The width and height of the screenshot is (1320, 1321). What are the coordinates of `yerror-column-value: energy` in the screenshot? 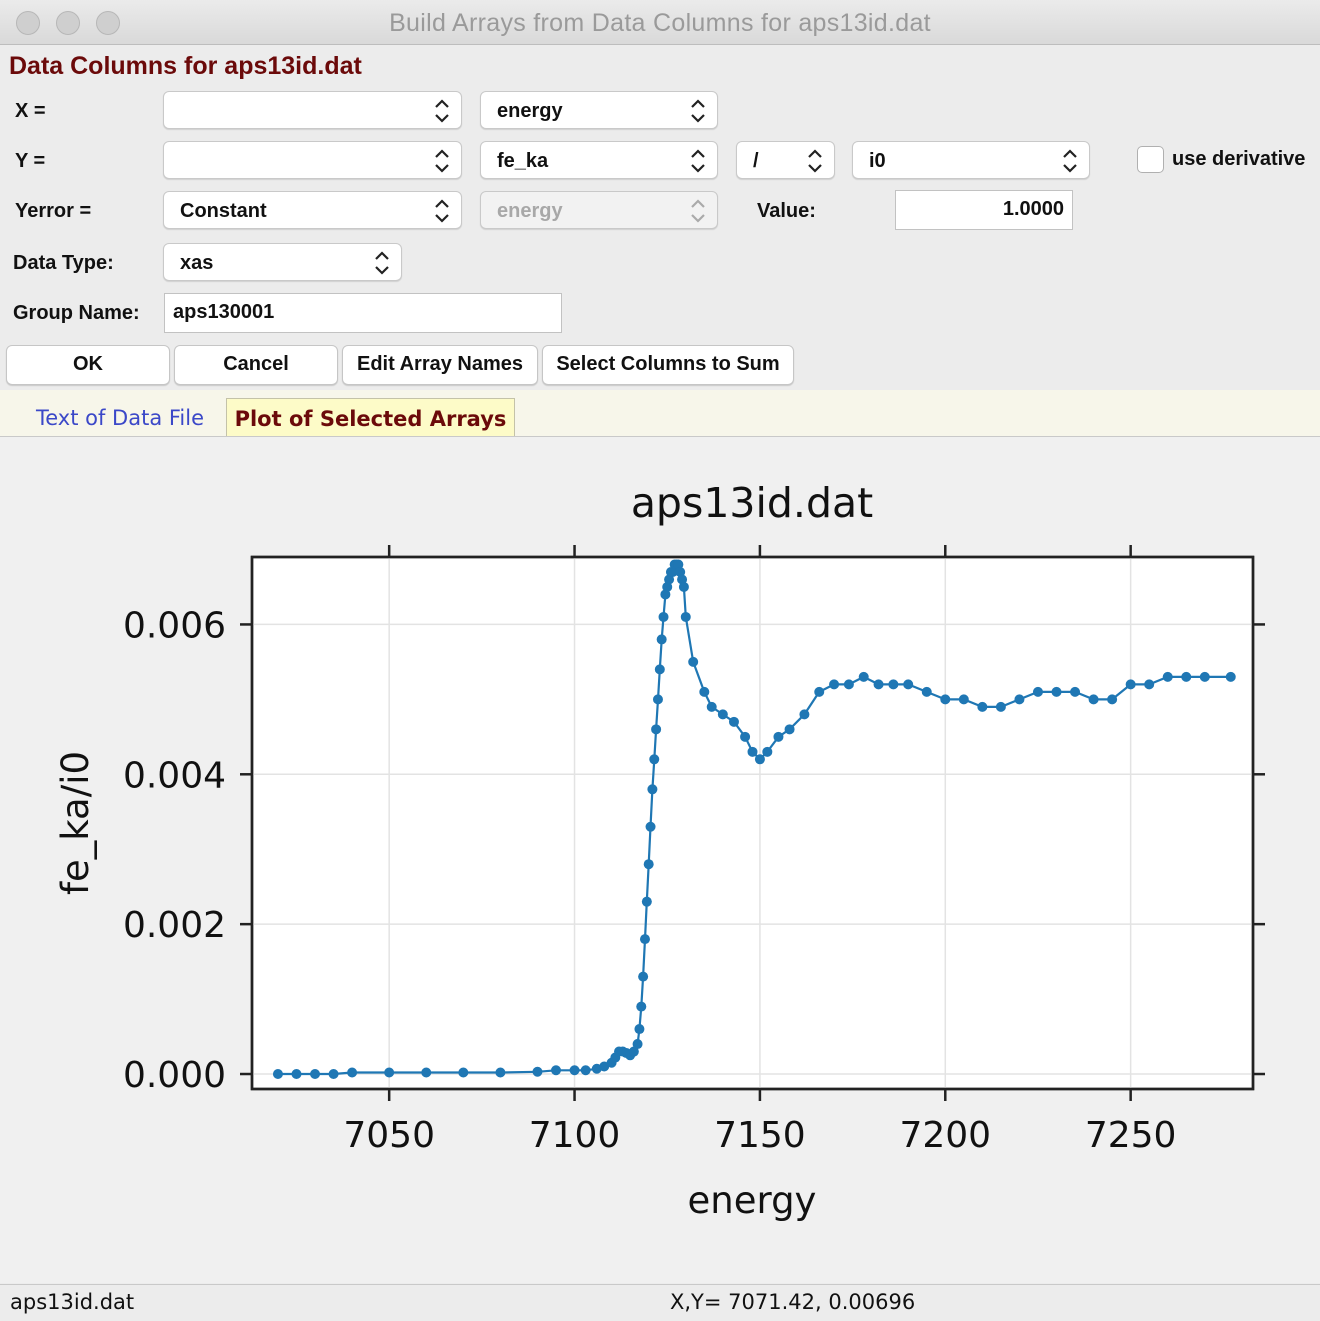 It's located at (530, 211).